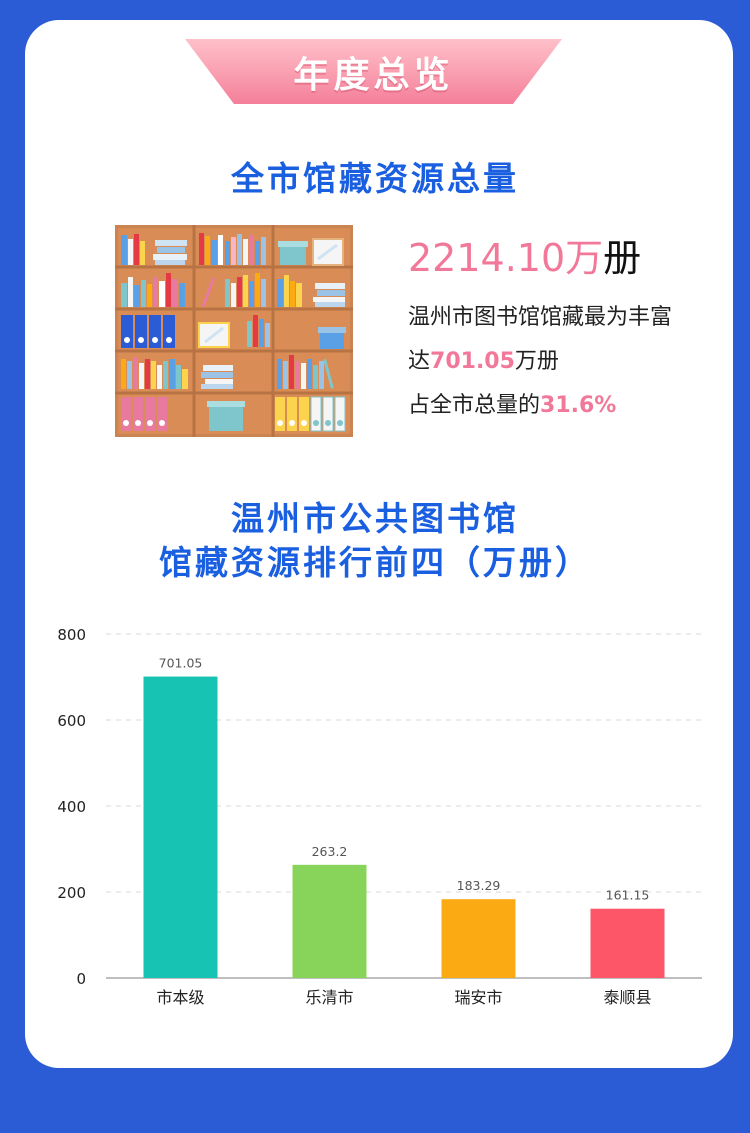 Image resolution: width=750 pixels, height=1133 pixels. Describe the element at coordinates (375, 562) in the screenshot. I see `section2-title-line2: 馆藏资源排行前四（万册）` at that location.